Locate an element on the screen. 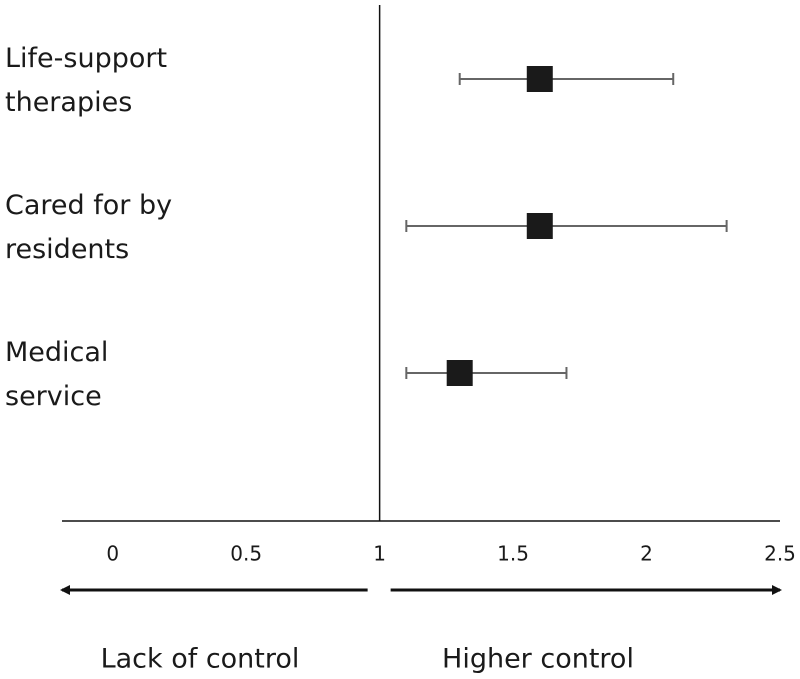 The image size is (800, 679). category-label-line: Life-support is located at coordinates (86, 58).